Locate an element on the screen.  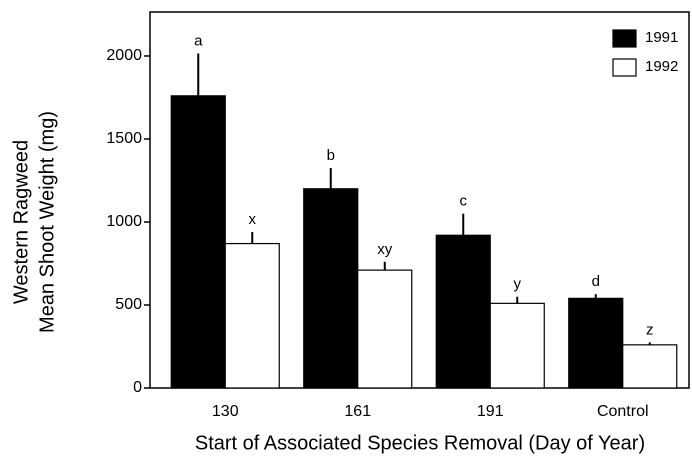
y-tick-label: 0 is located at coordinates (137, 387).